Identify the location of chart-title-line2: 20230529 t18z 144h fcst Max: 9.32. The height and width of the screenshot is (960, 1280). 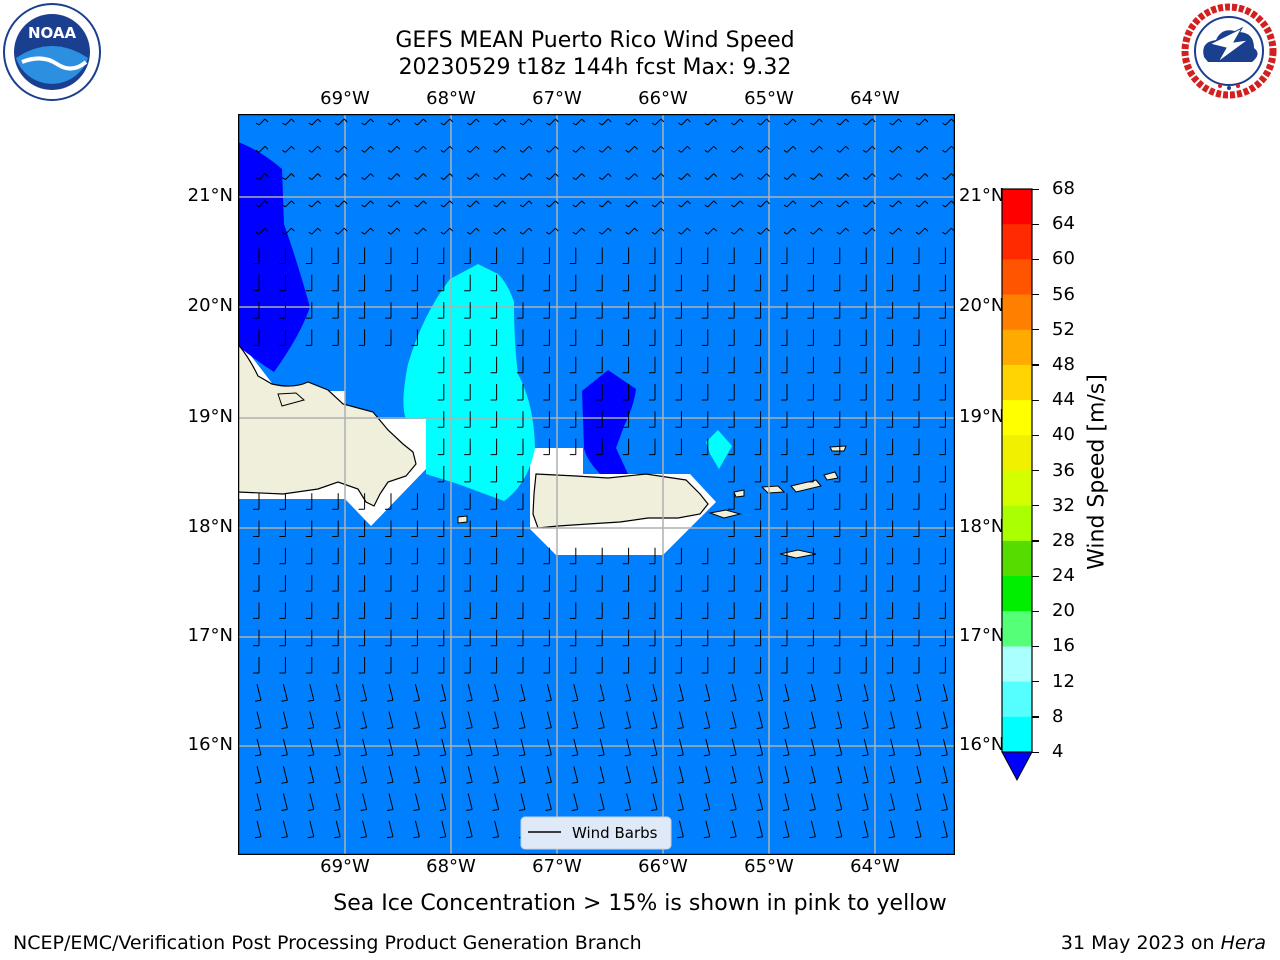
(595, 67).